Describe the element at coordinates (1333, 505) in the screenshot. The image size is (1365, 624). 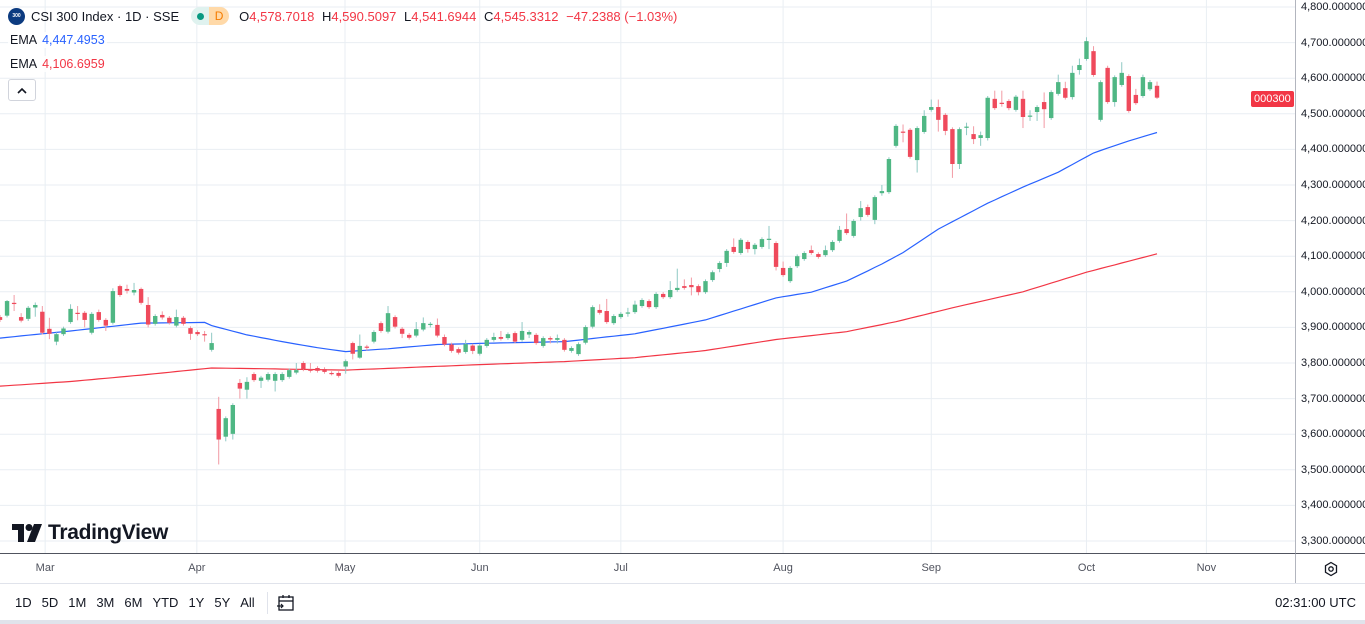
I see `price-tick-label: 3,400.000000` at that location.